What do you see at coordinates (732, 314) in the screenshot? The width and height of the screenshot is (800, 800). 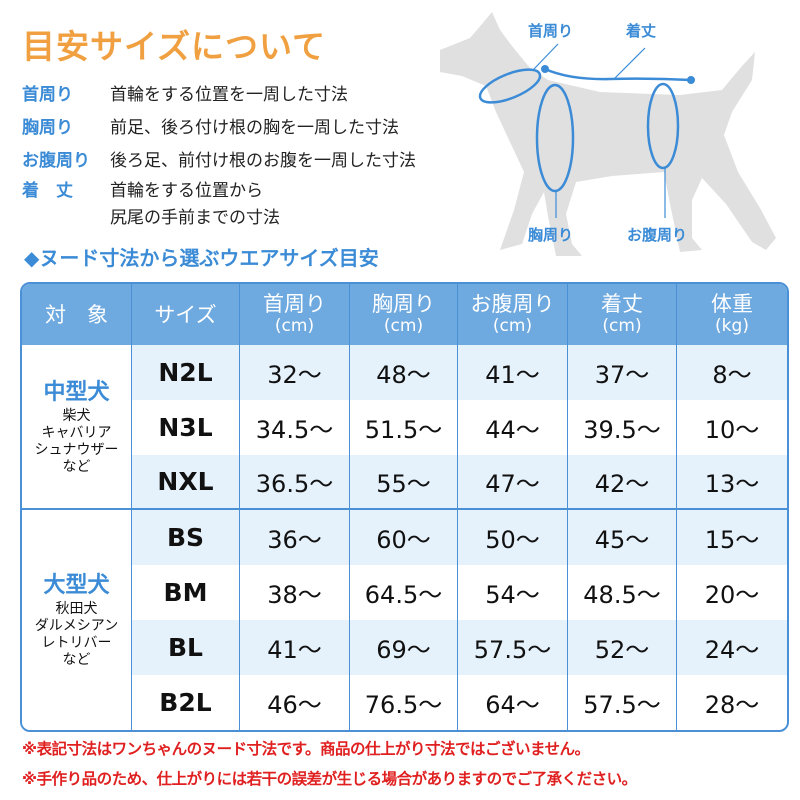 I see `column-header: 体重 (kg)` at bounding box center [732, 314].